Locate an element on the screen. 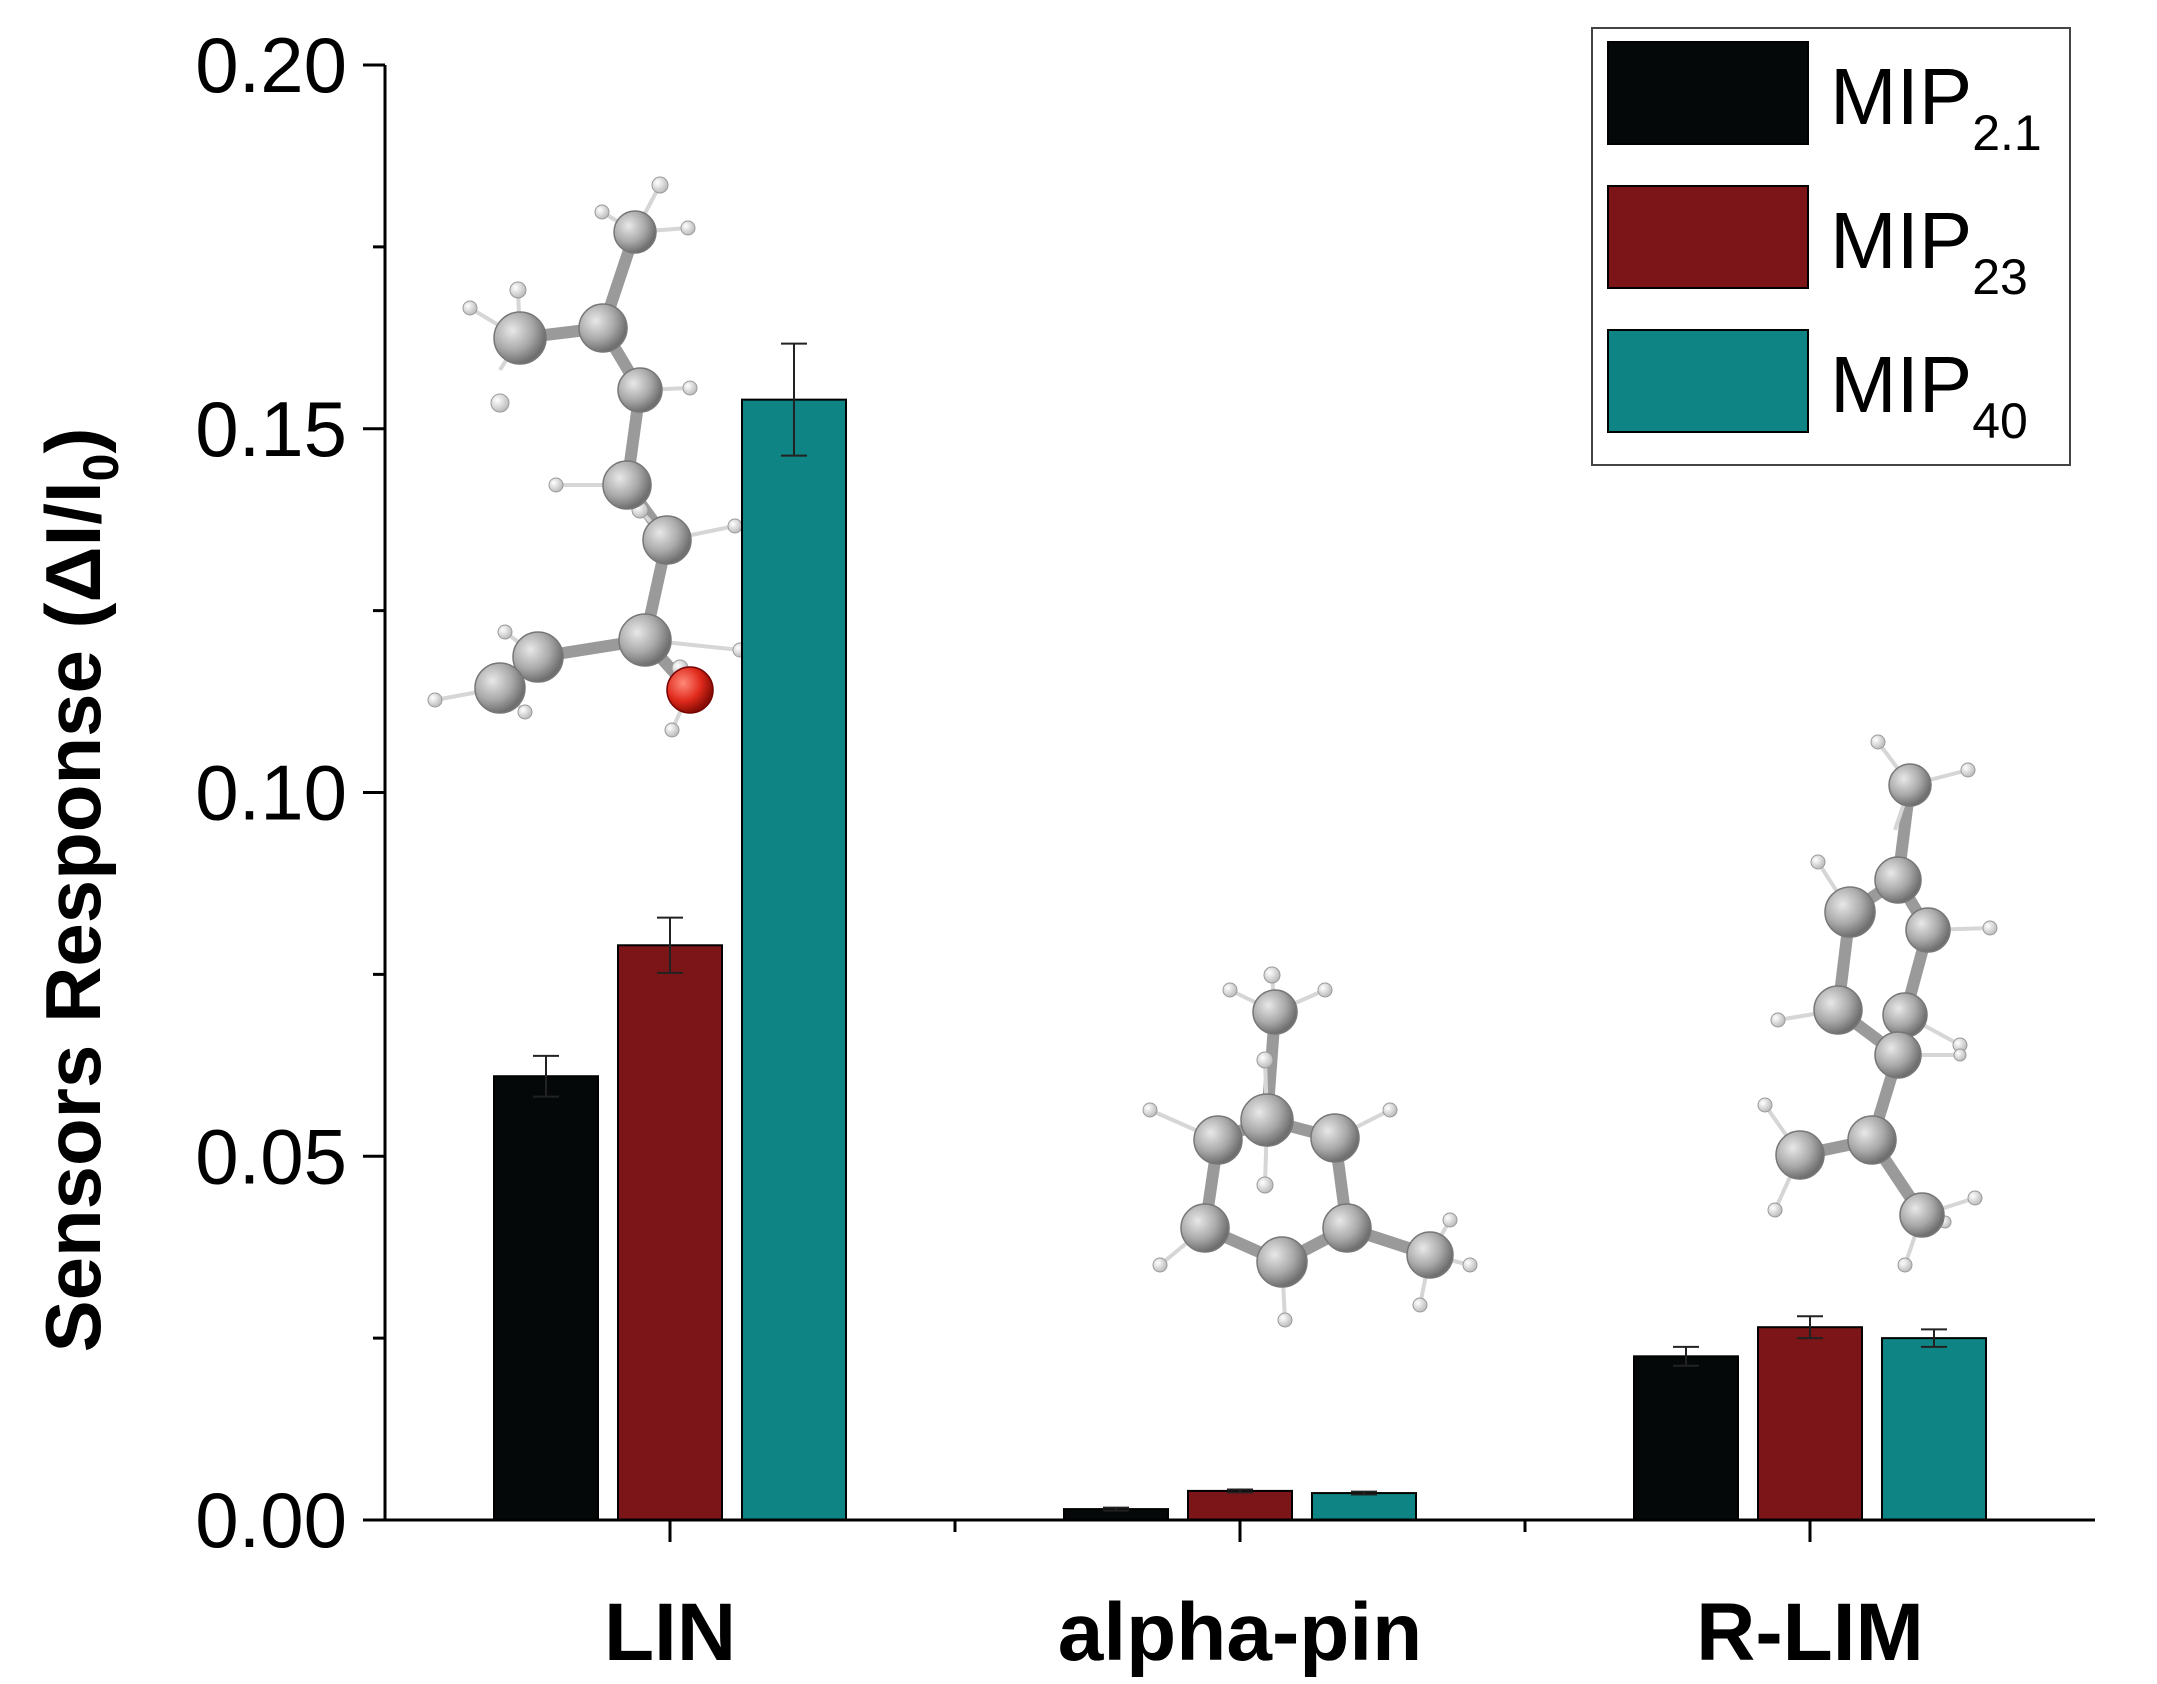 The height and width of the screenshot is (1684, 2157). legend-label-subscript: 23 is located at coordinates (2000, 277).